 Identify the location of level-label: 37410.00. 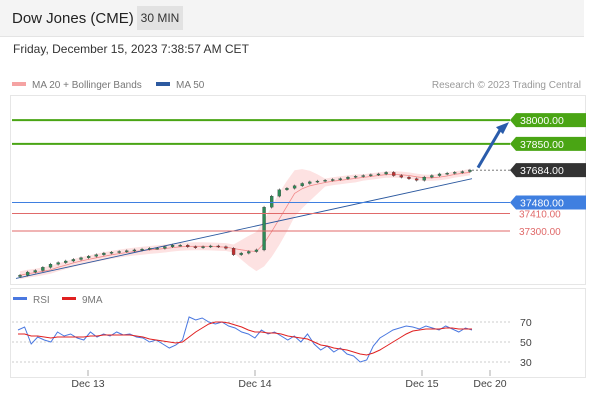
(540, 215).